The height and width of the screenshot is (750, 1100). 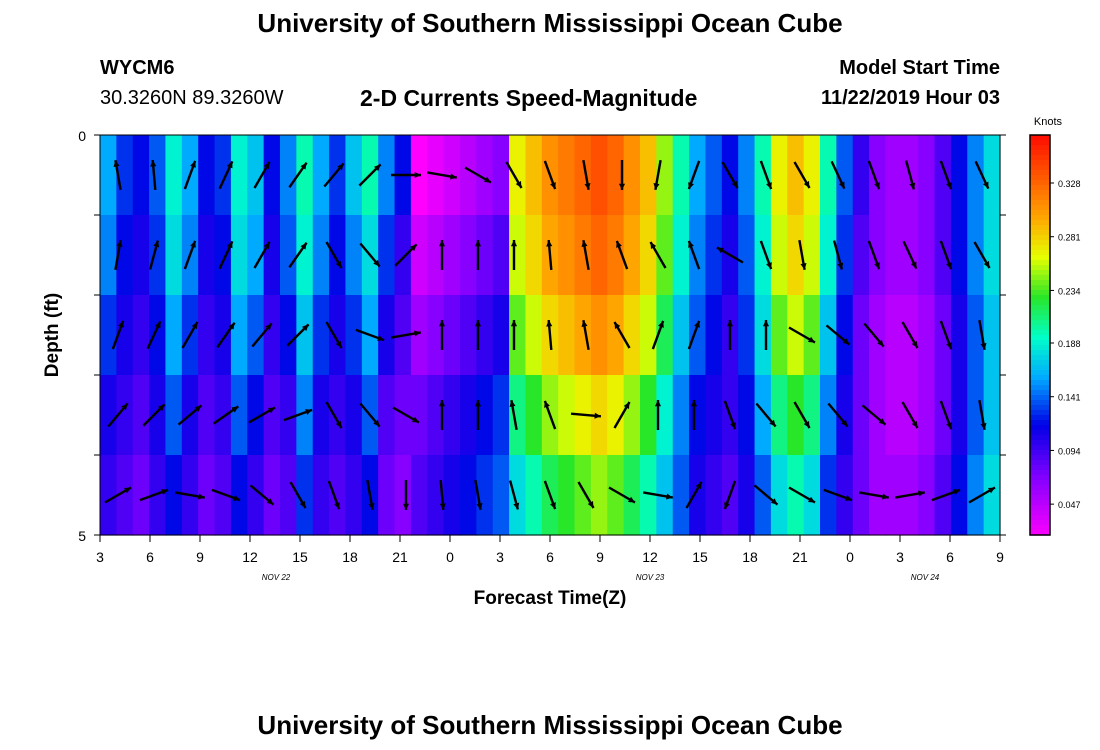 What do you see at coordinates (1069, 291) in the screenshot?
I see `colorbar-tick-label: 0.234` at bounding box center [1069, 291].